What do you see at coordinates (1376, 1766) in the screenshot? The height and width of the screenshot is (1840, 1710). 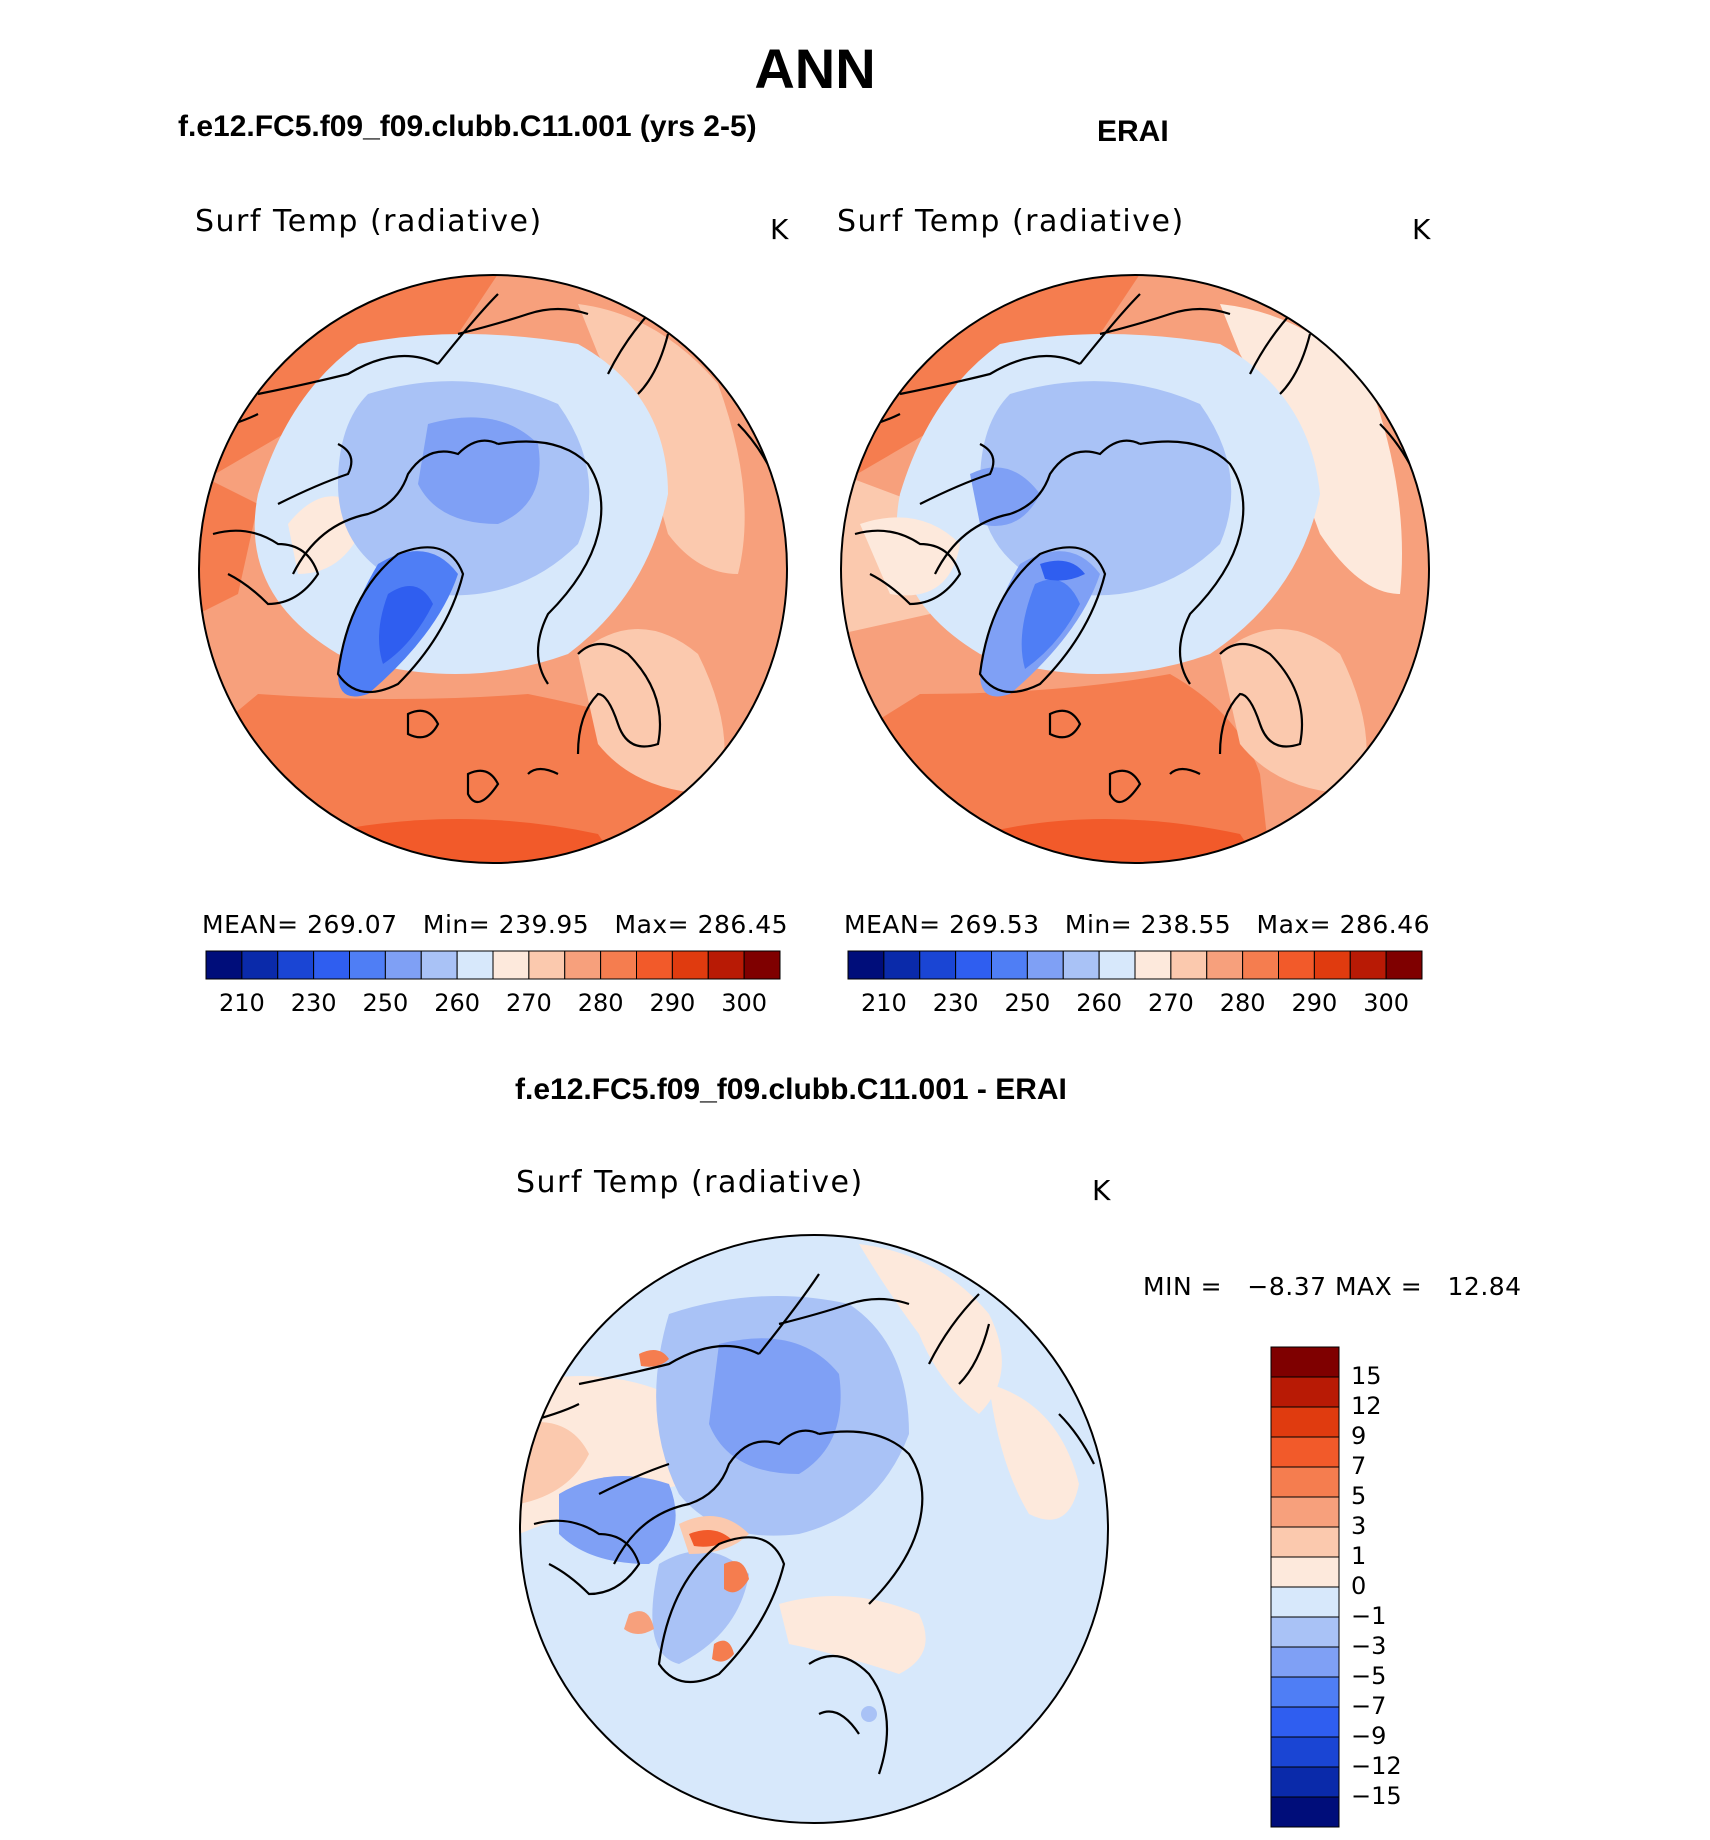 I see `colorbar-tick-label: −12` at bounding box center [1376, 1766].